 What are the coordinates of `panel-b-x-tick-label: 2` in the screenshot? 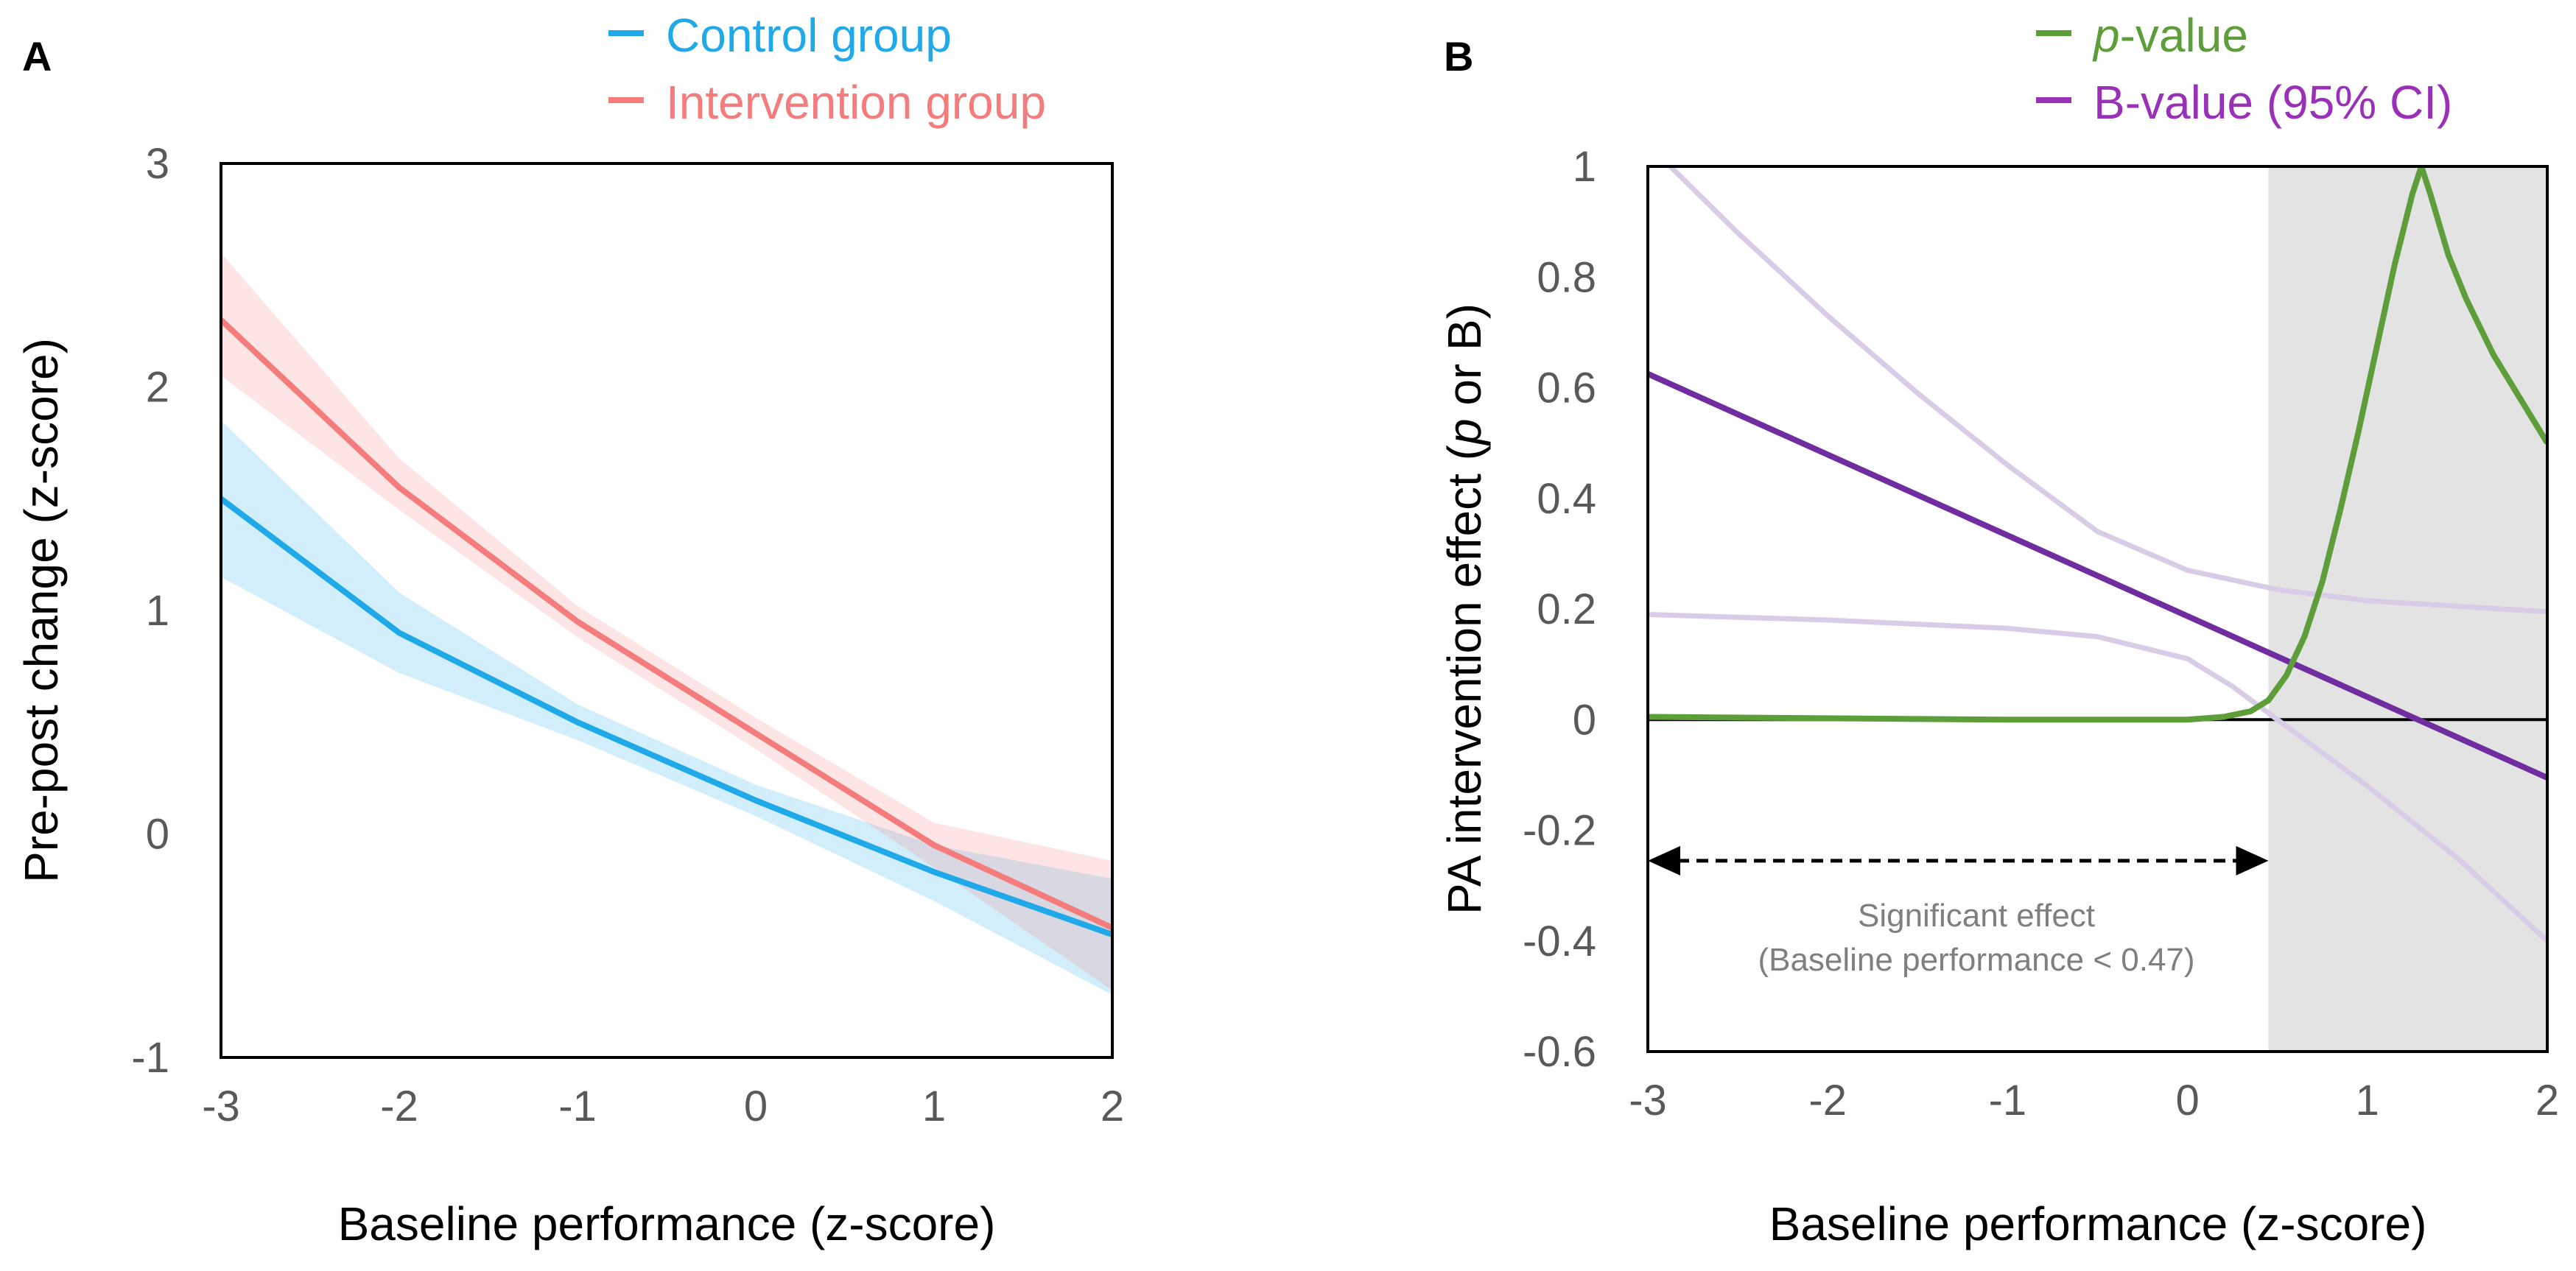 It's located at (2547, 1100).